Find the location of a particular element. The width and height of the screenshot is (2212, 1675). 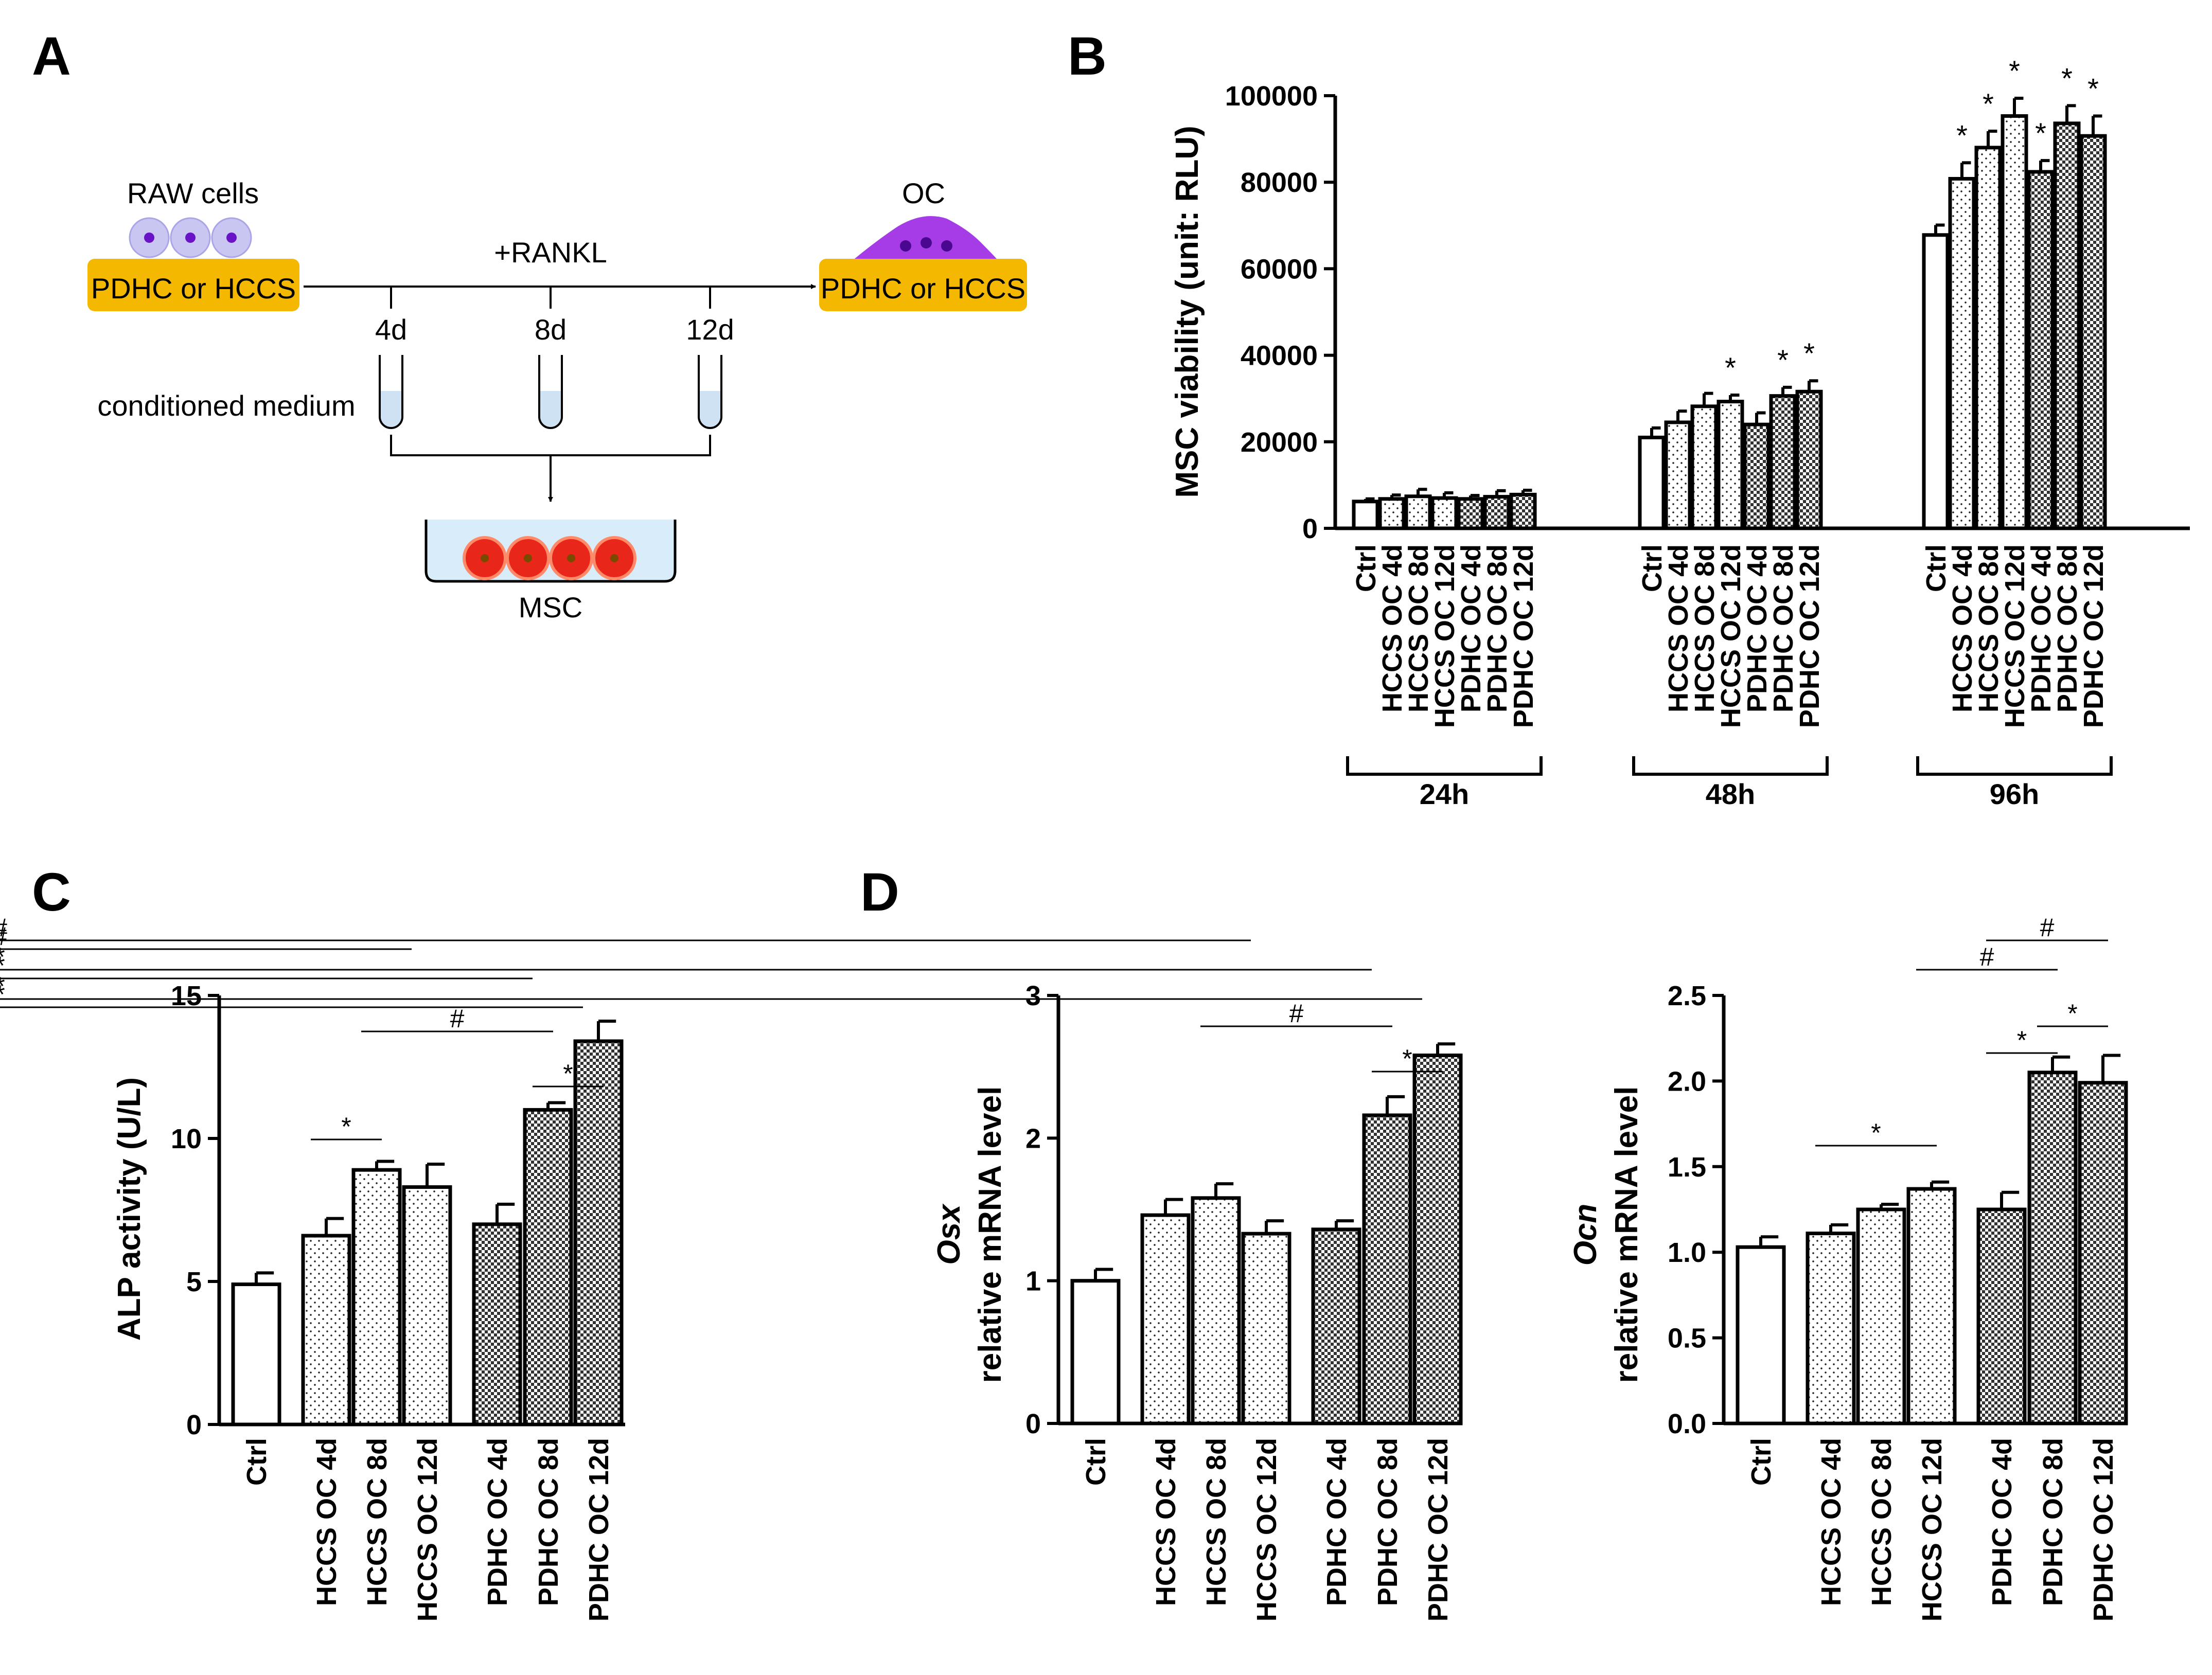

panel-b-y-label: MSC viability (unit: RLU) is located at coordinates (1187, 312).